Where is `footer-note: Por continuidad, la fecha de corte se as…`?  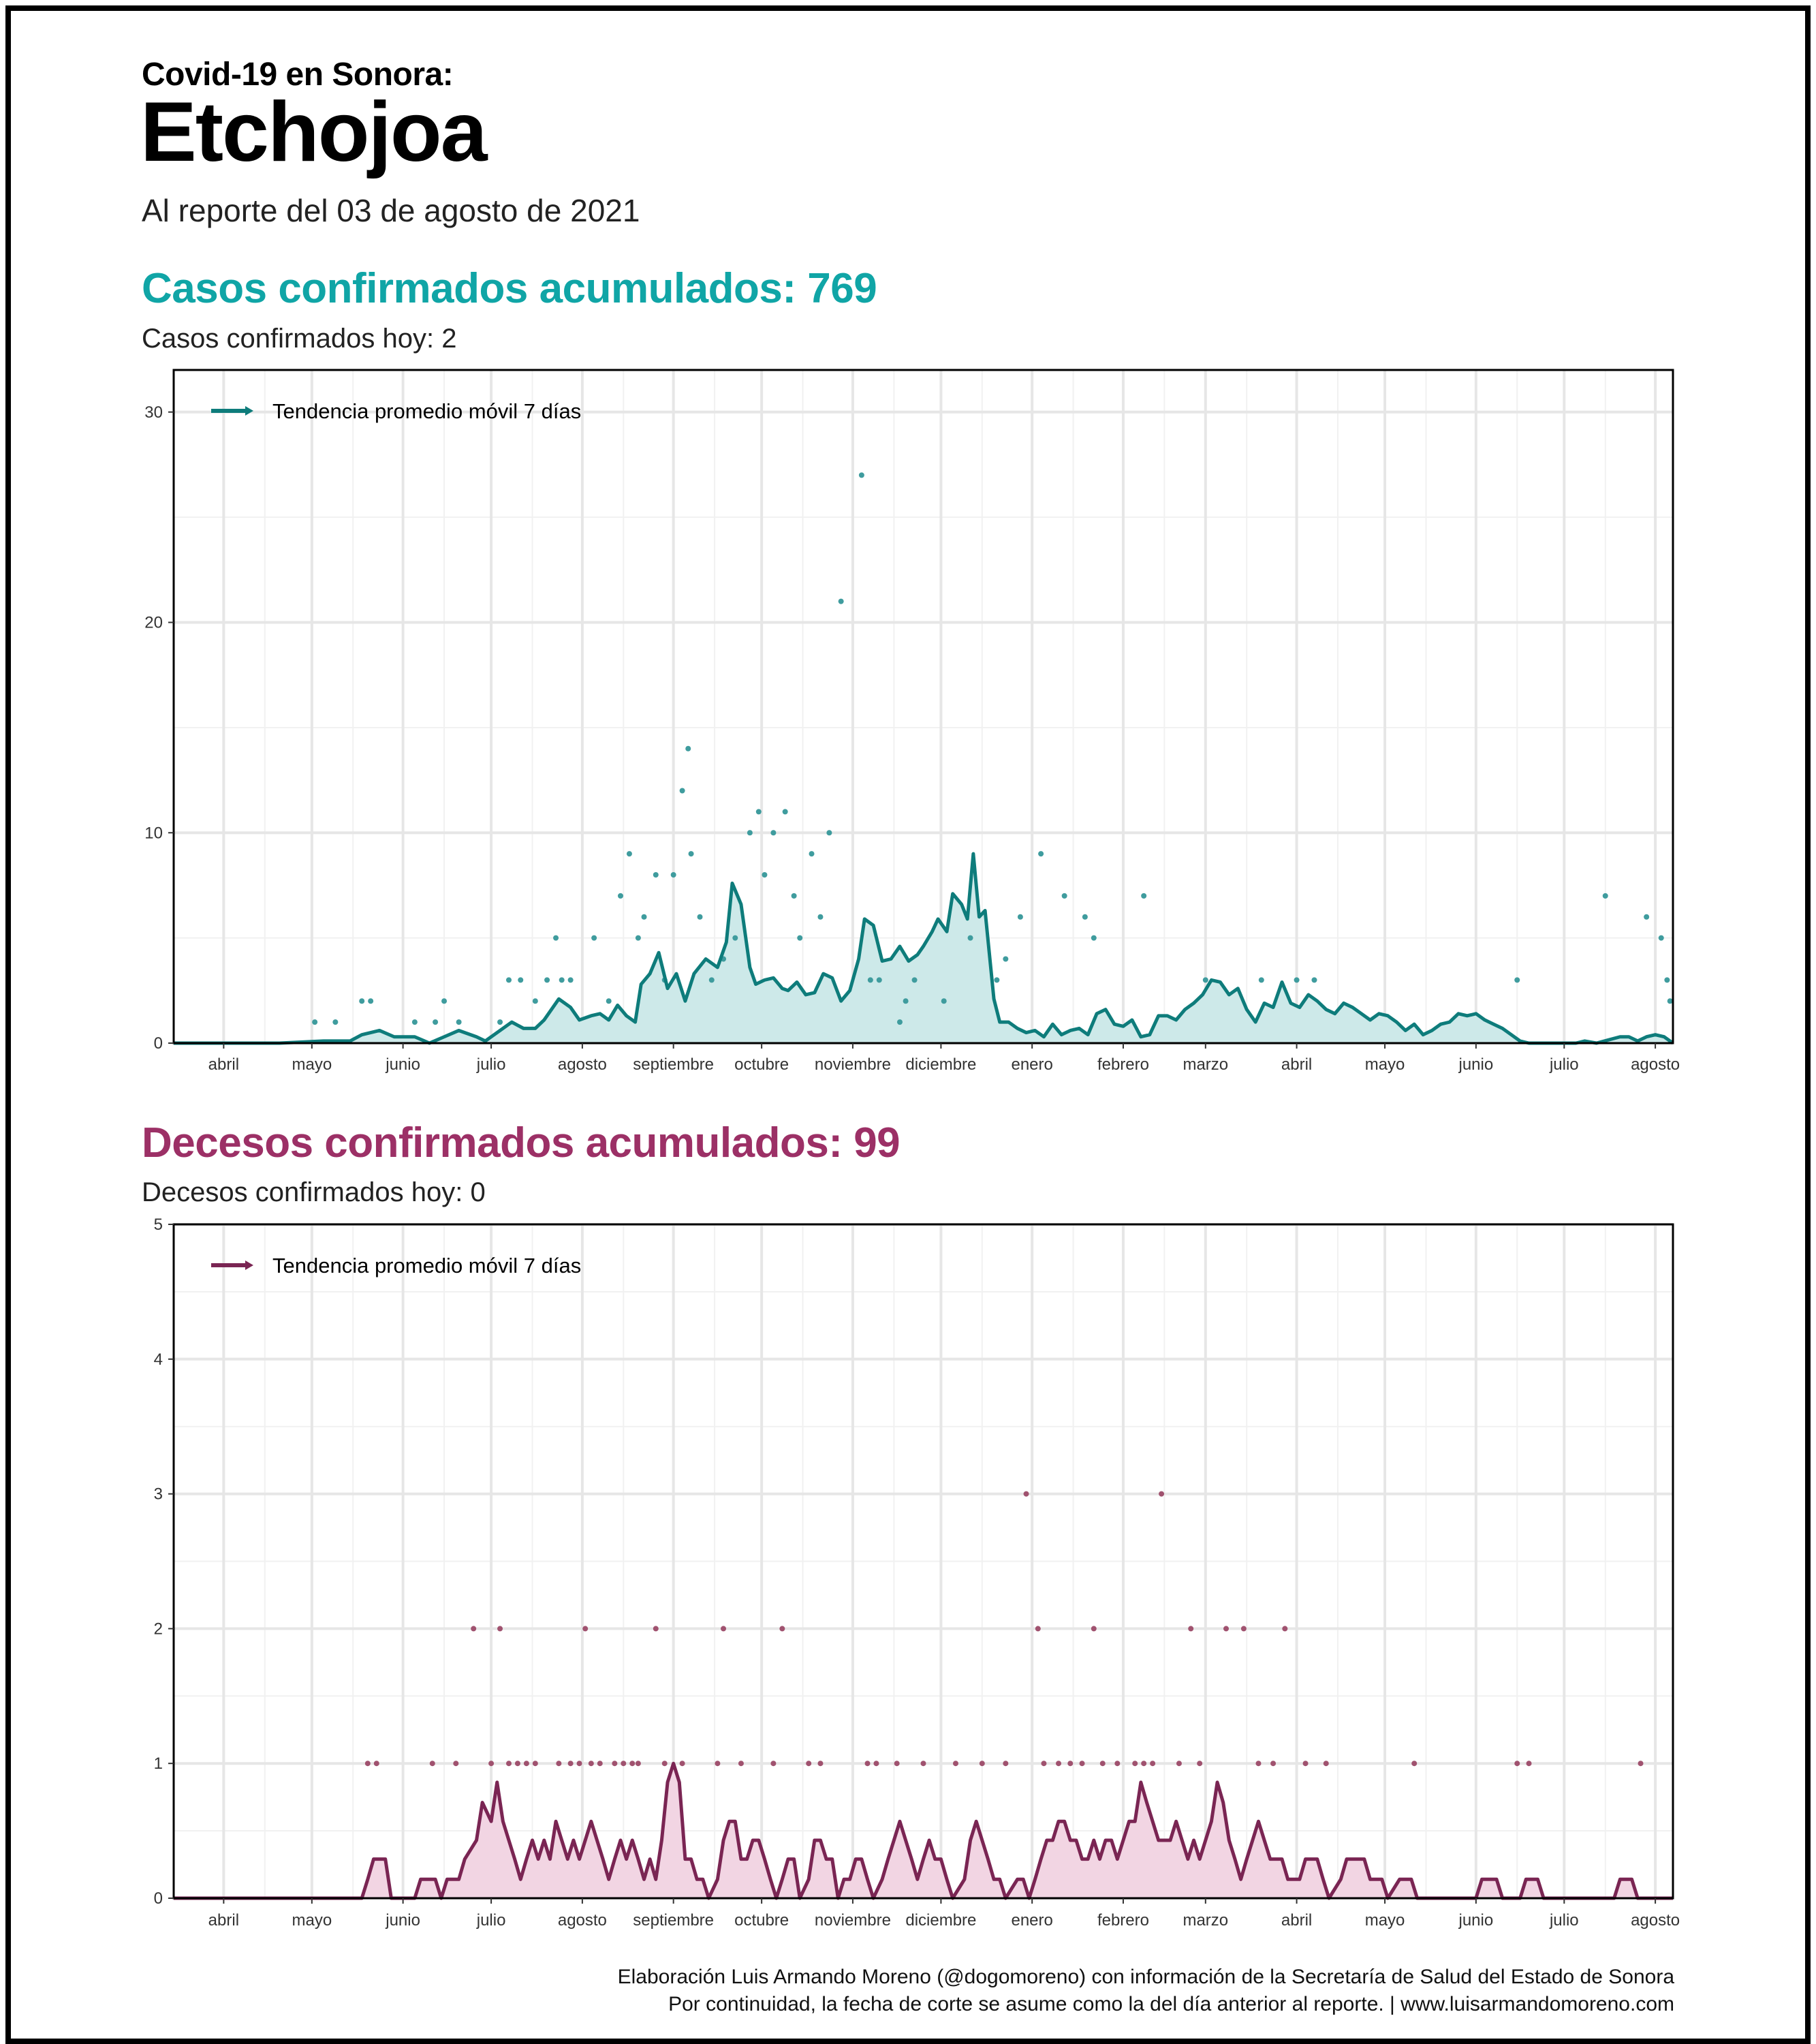 footer-note: Por continuidad, la fecha de corte se as… is located at coordinates (1171, 2004).